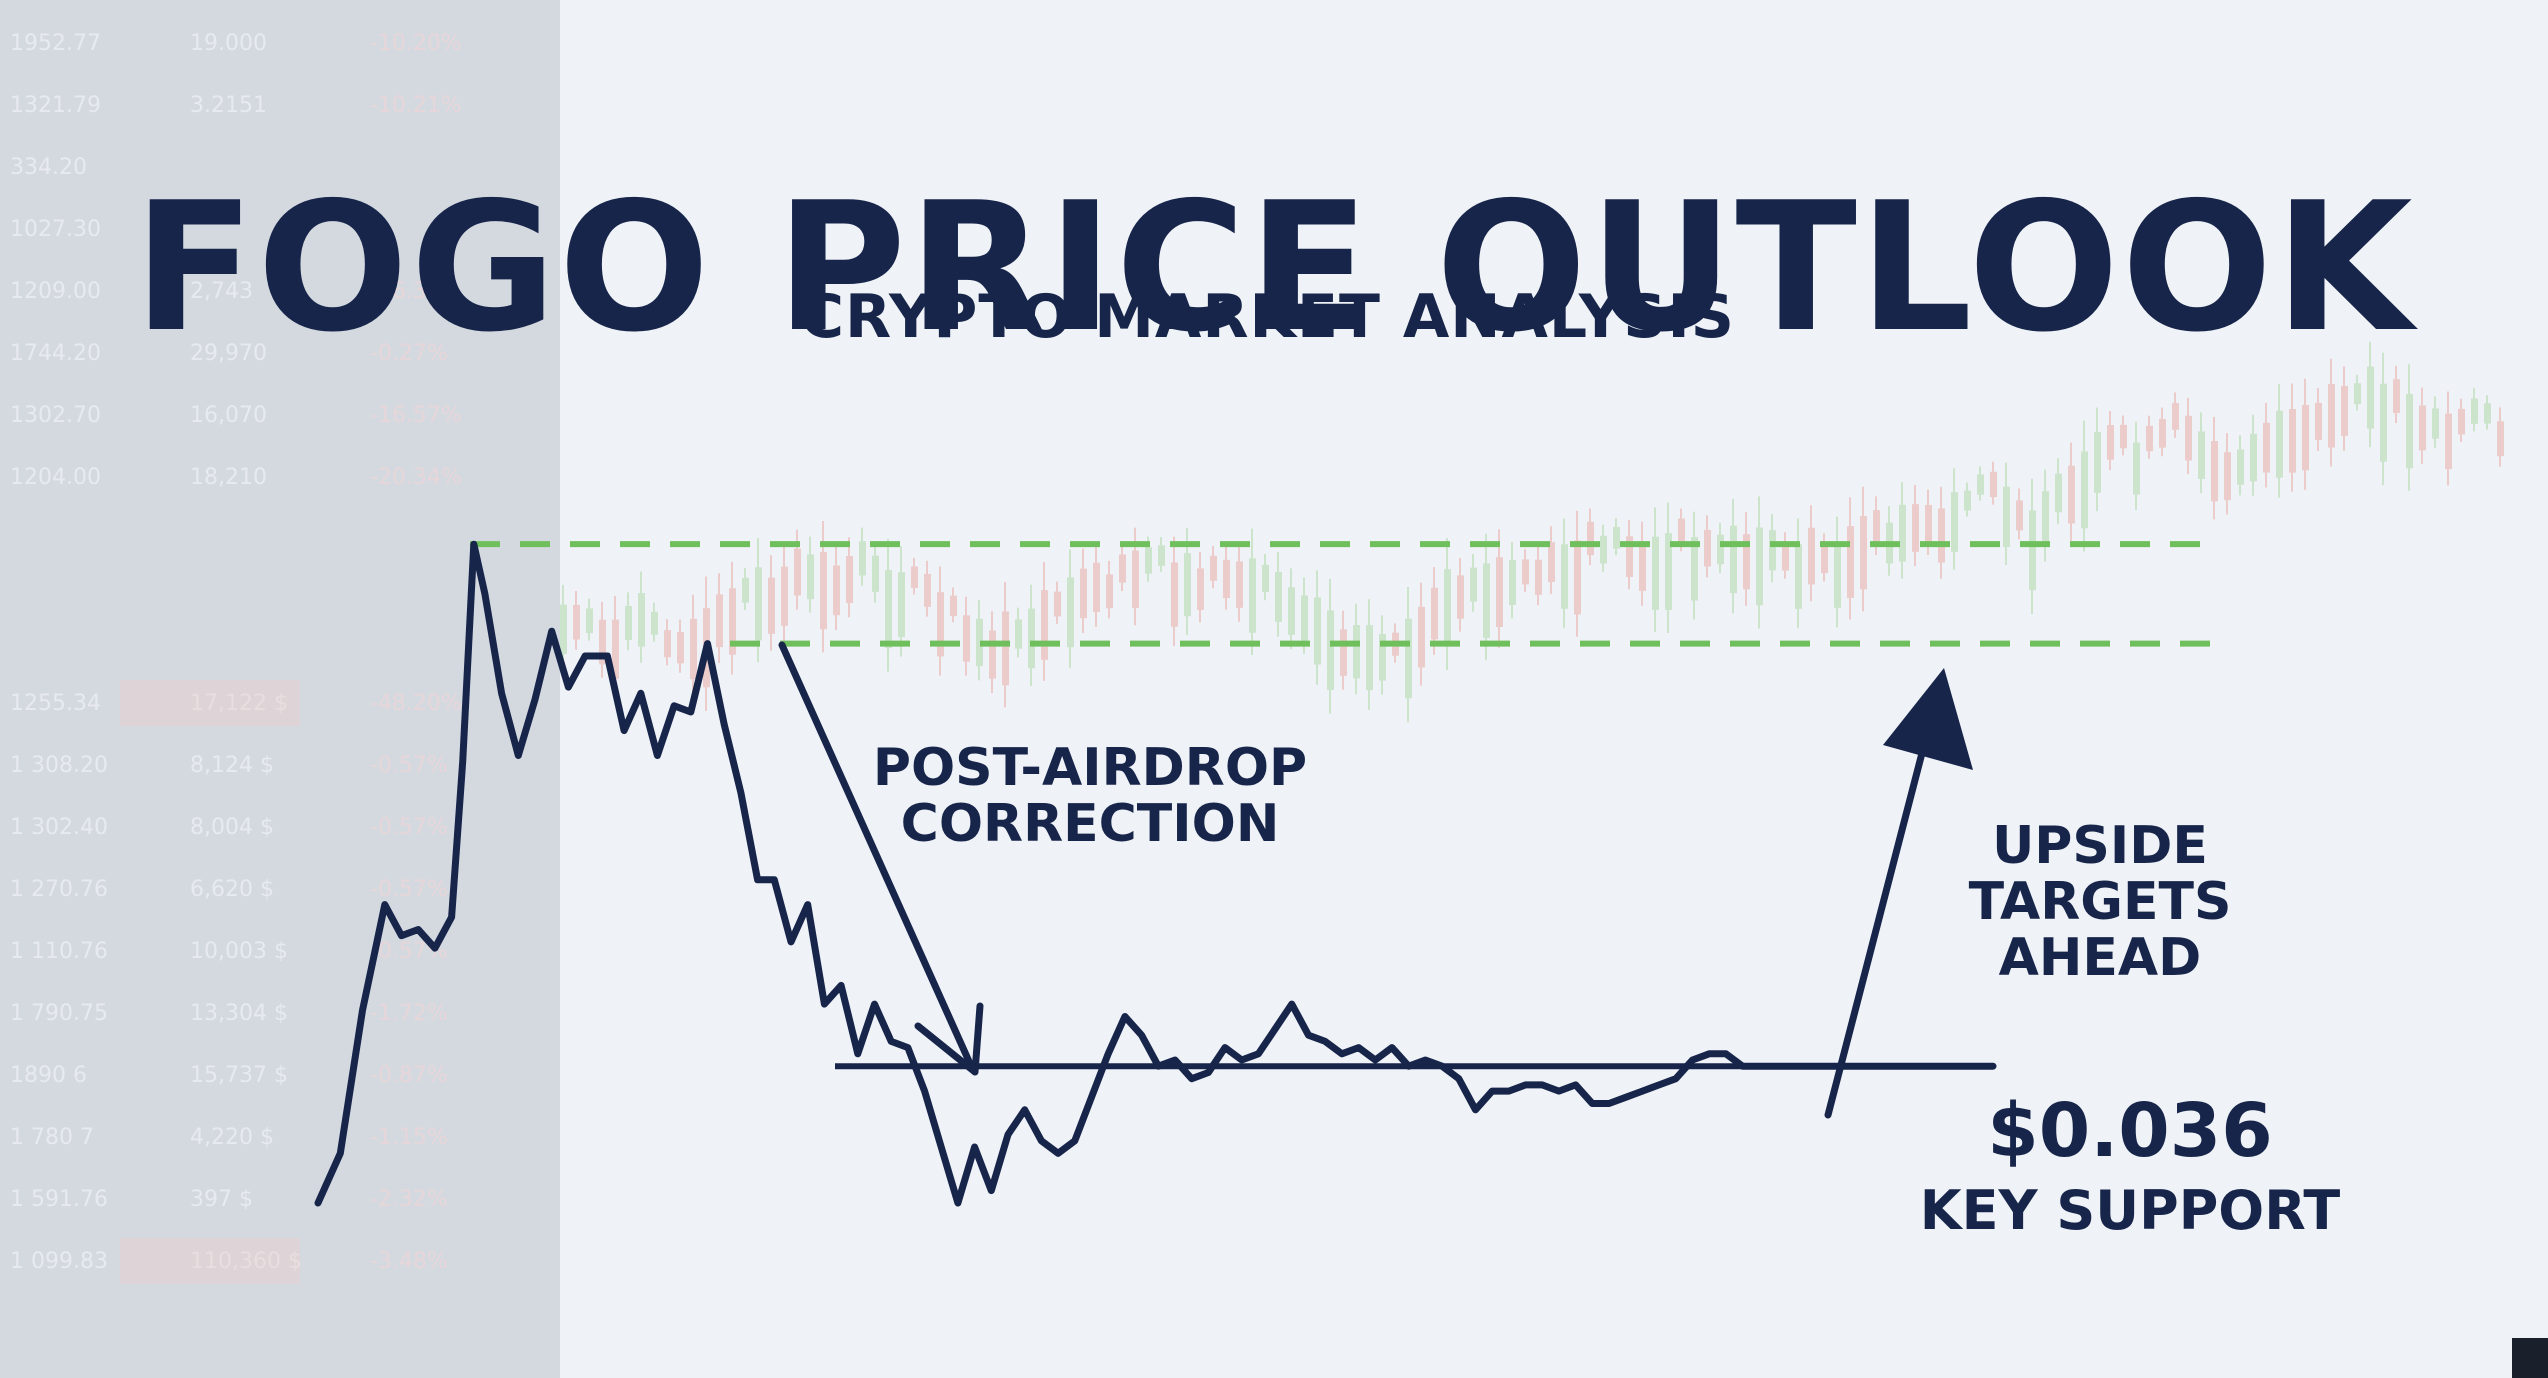 The height and width of the screenshot is (1378, 2548). Describe the element at coordinates (877, 856) in the screenshot. I see `correction-arrow-shaft` at that location.